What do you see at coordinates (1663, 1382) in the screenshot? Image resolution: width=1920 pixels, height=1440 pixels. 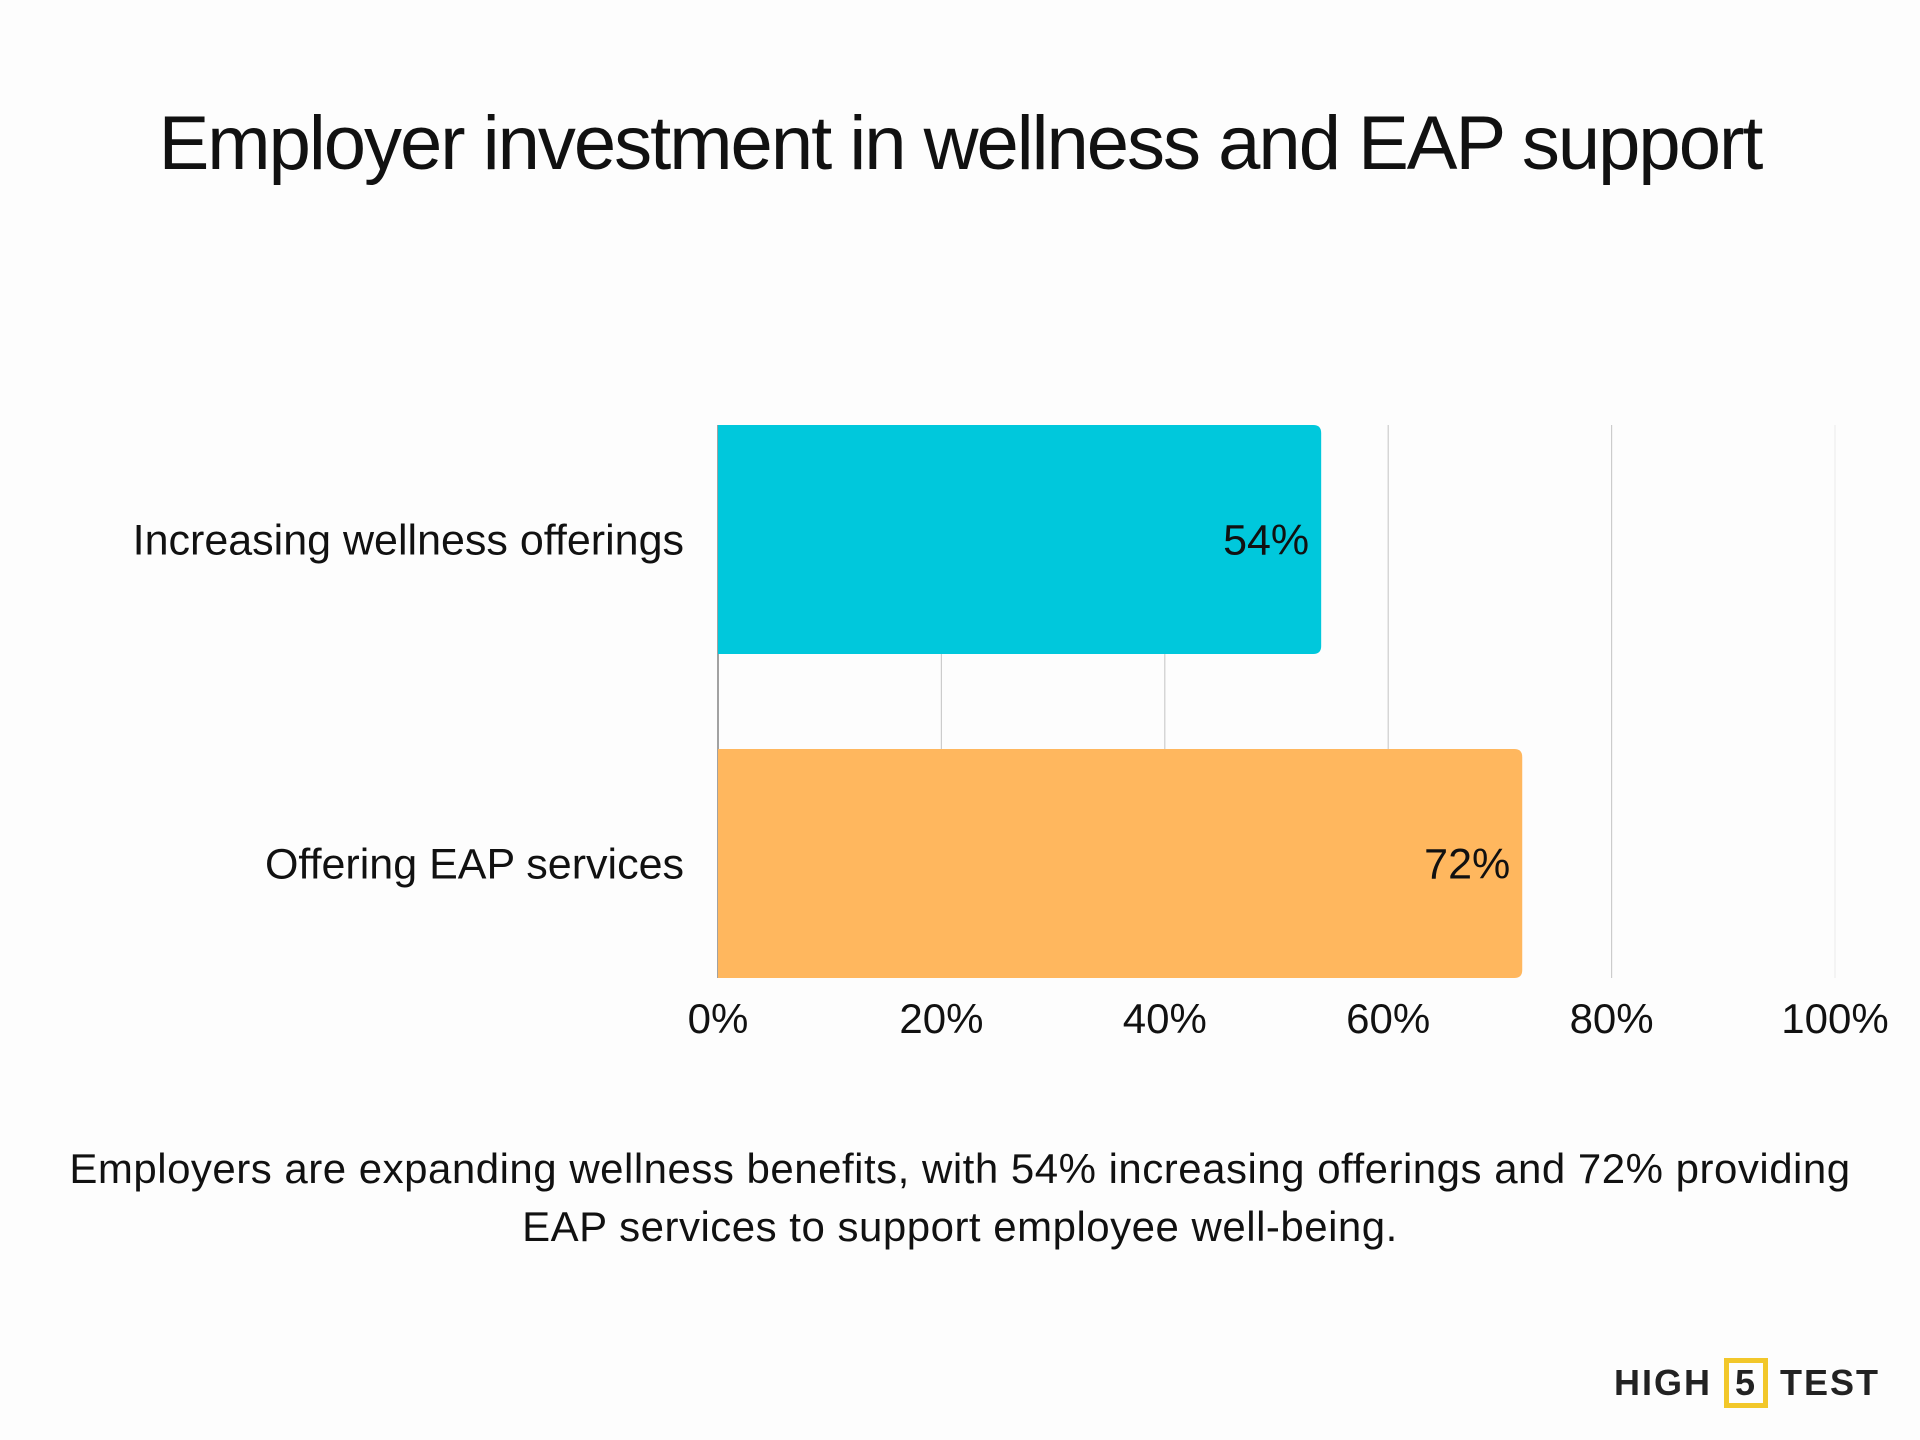 I see `logo-text-high: HIGH` at bounding box center [1663, 1382].